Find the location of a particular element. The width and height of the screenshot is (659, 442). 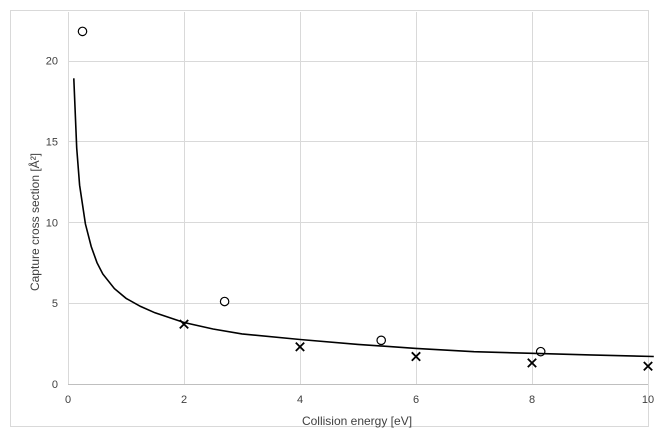

x-tick-label: 10 is located at coordinates (648, 400).